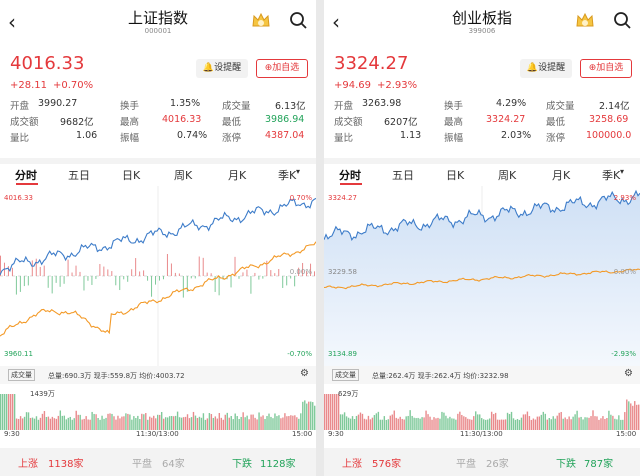 This screenshot has height=476, width=640. Describe the element at coordinates (482, 407) in the screenshot. I see `volume-chart: 629万` at that location.